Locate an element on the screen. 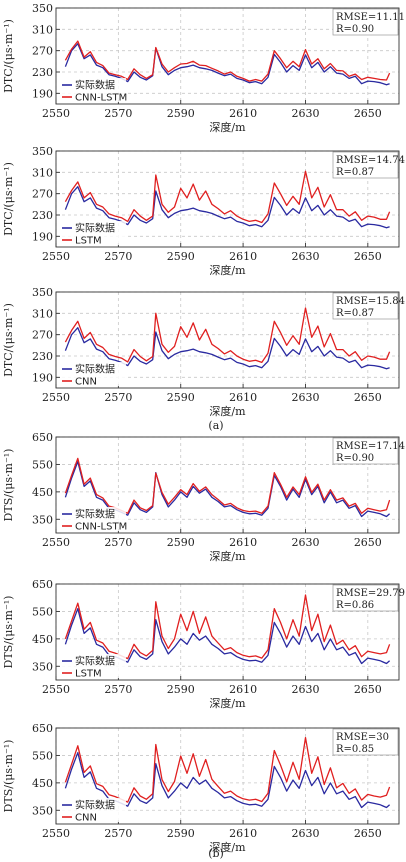 This screenshot has height=862, width=406. rmse-text: RMSE=15.84 is located at coordinates (370, 301).